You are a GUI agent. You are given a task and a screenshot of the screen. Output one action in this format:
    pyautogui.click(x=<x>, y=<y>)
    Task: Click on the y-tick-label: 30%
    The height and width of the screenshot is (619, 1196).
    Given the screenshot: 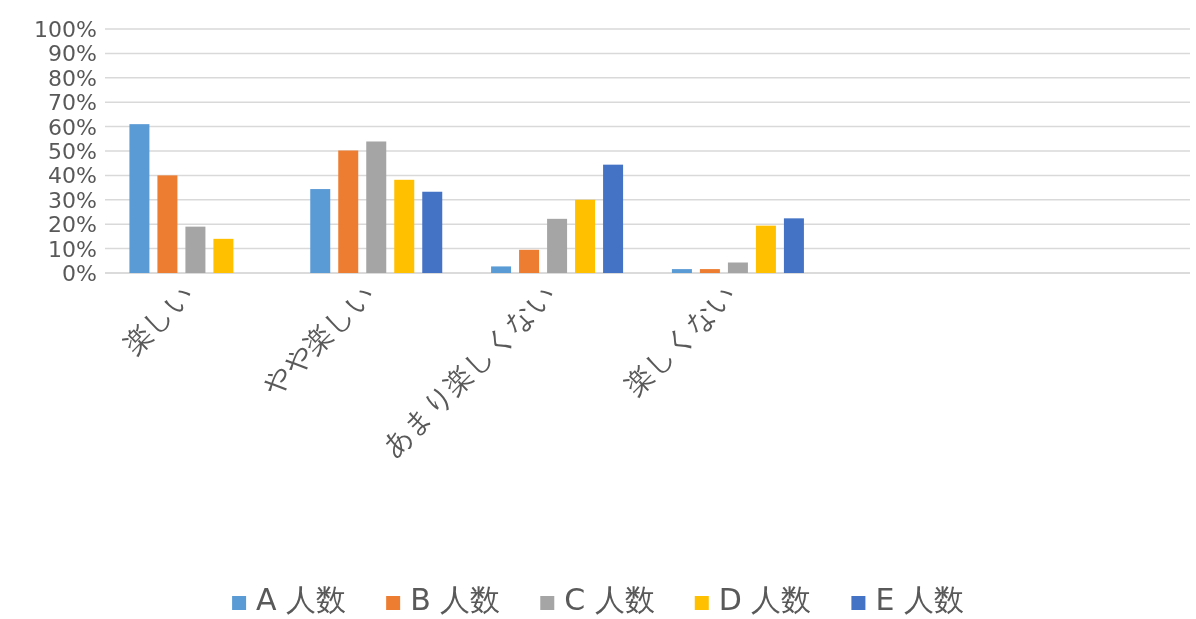 What is the action you would take?
    pyautogui.click(x=72, y=200)
    